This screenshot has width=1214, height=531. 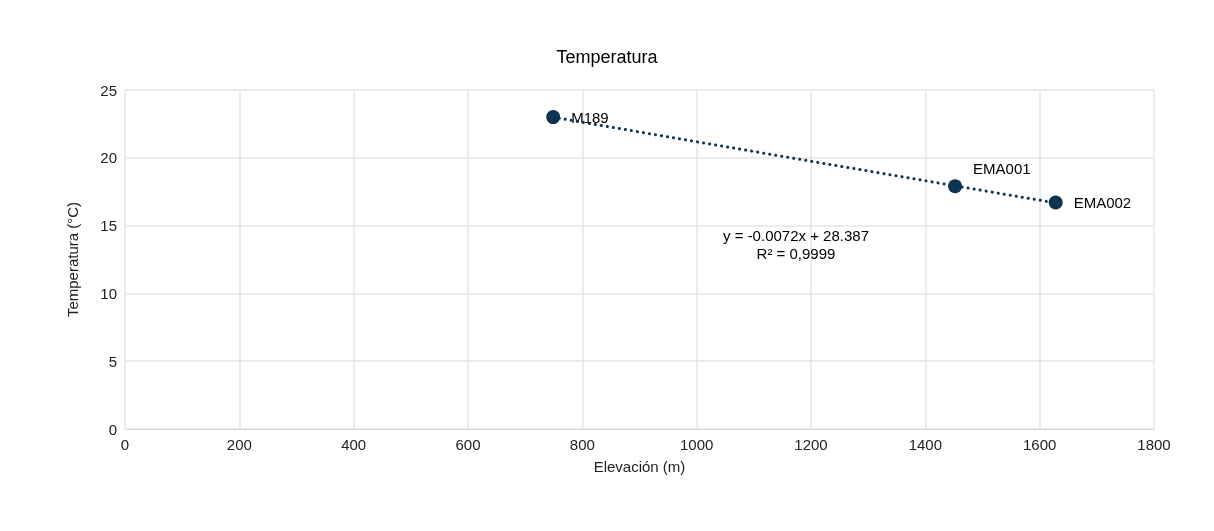 I want to click on y-tick-label: 15, so click(x=108, y=226).